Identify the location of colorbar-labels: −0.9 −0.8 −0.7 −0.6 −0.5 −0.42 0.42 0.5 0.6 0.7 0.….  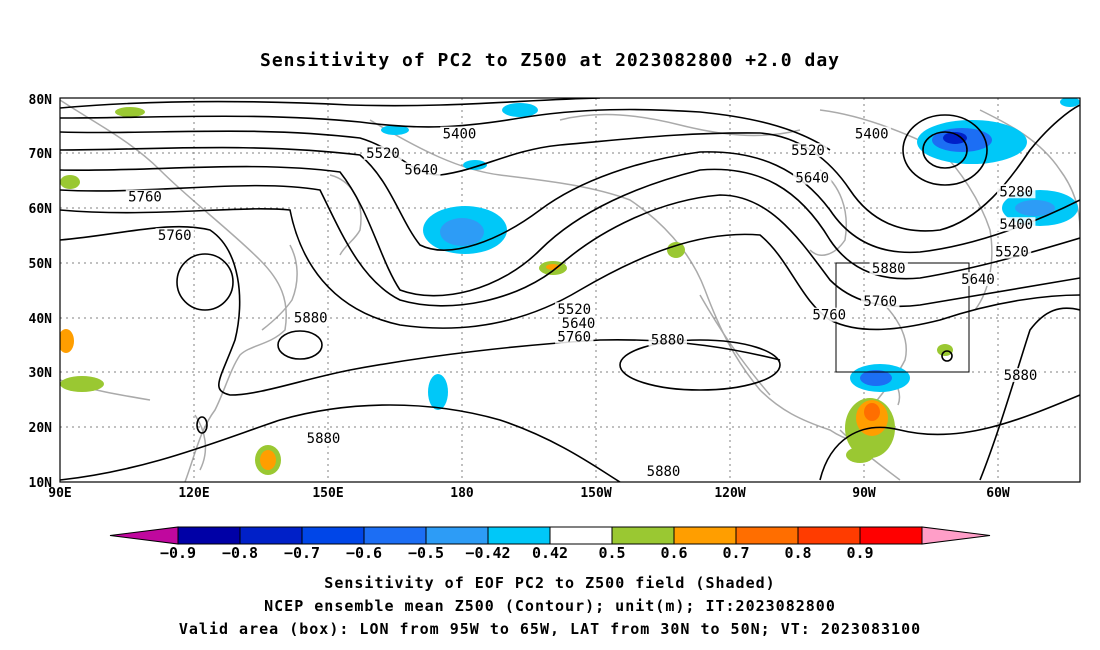
(517, 553).